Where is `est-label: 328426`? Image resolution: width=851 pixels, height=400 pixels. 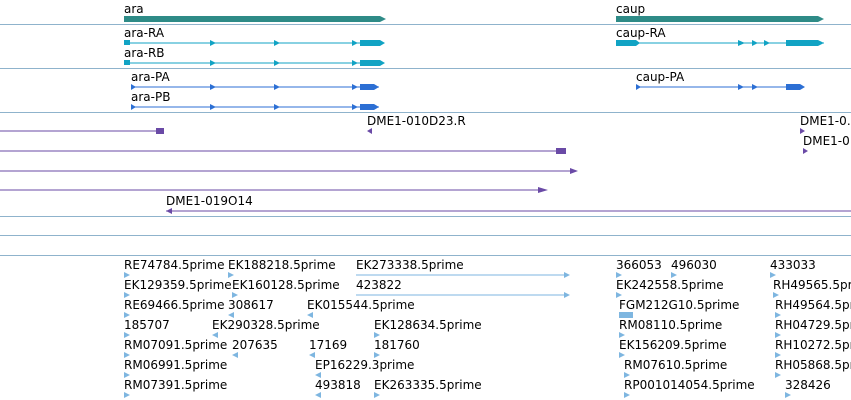 est-label: 328426 is located at coordinates (808, 385).